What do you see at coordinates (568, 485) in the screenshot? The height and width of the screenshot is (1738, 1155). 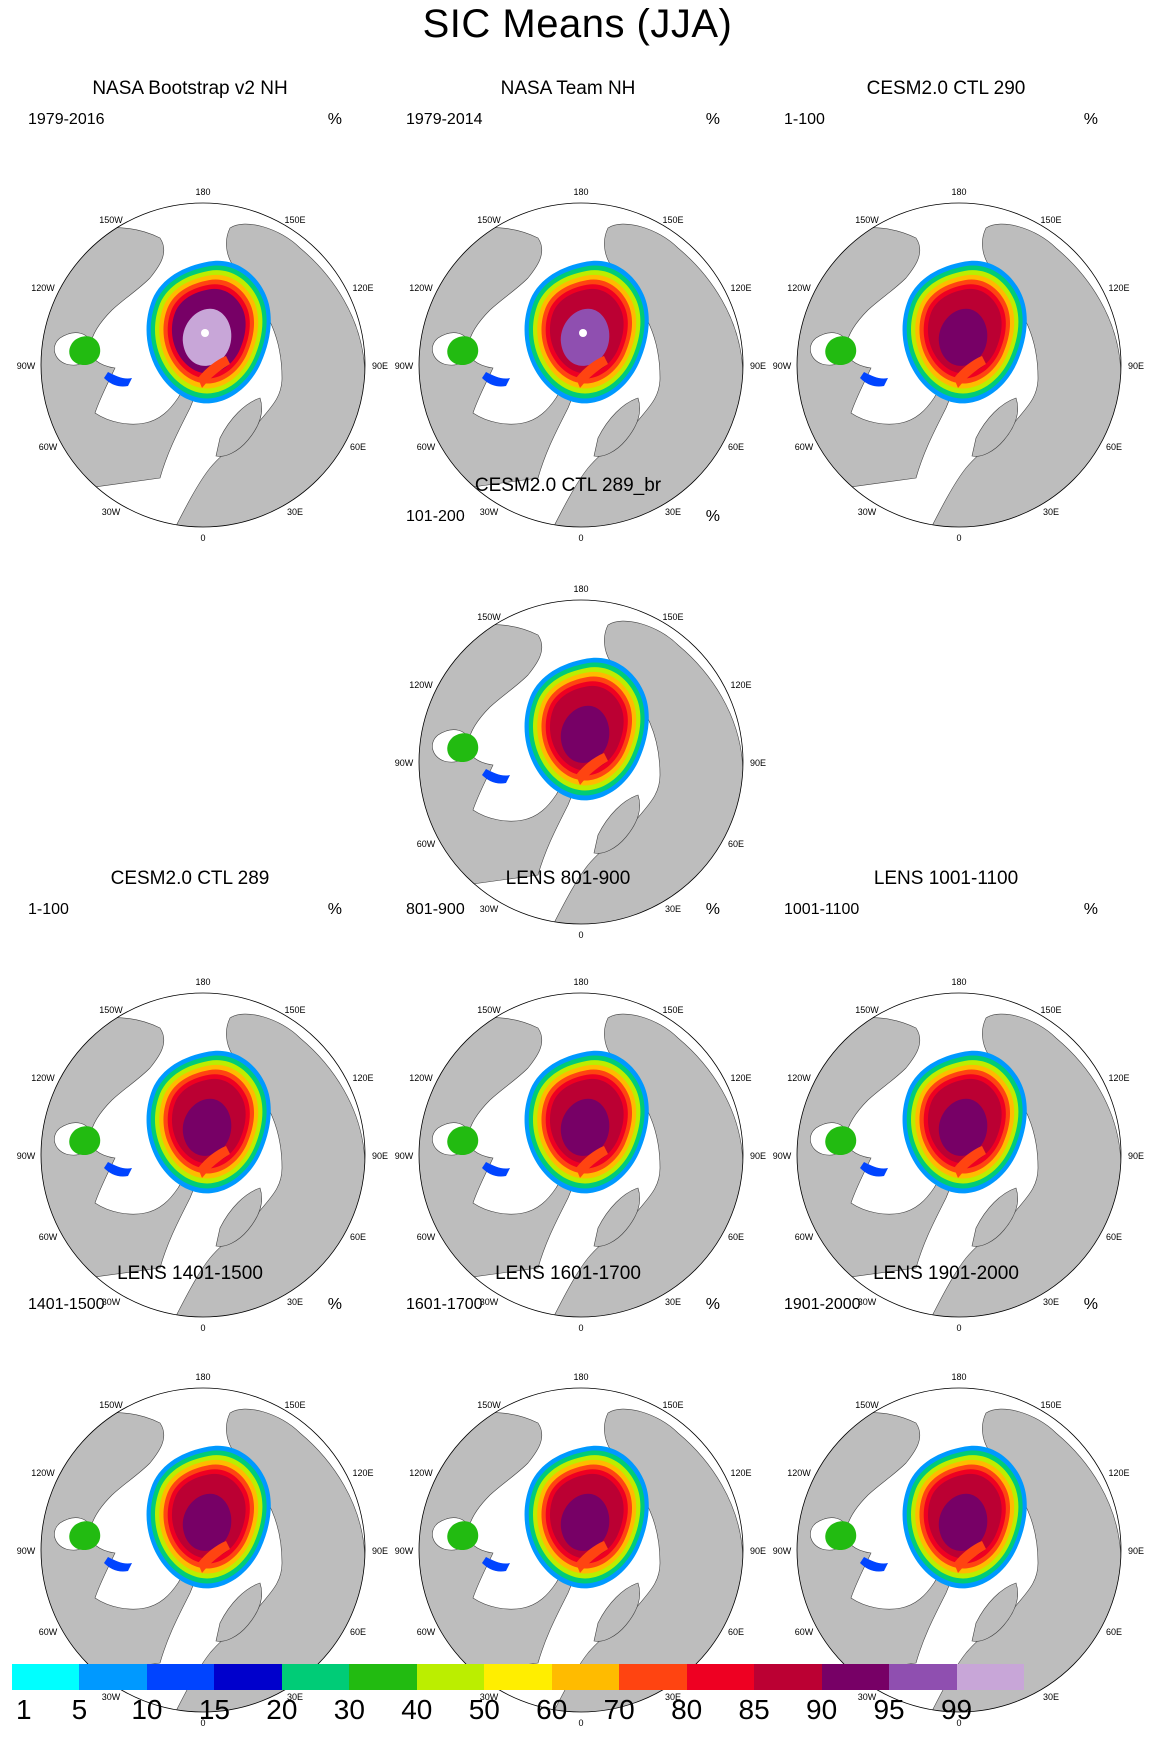 I see `panel-title: CESM2.0 CTL 289_br` at bounding box center [568, 485].